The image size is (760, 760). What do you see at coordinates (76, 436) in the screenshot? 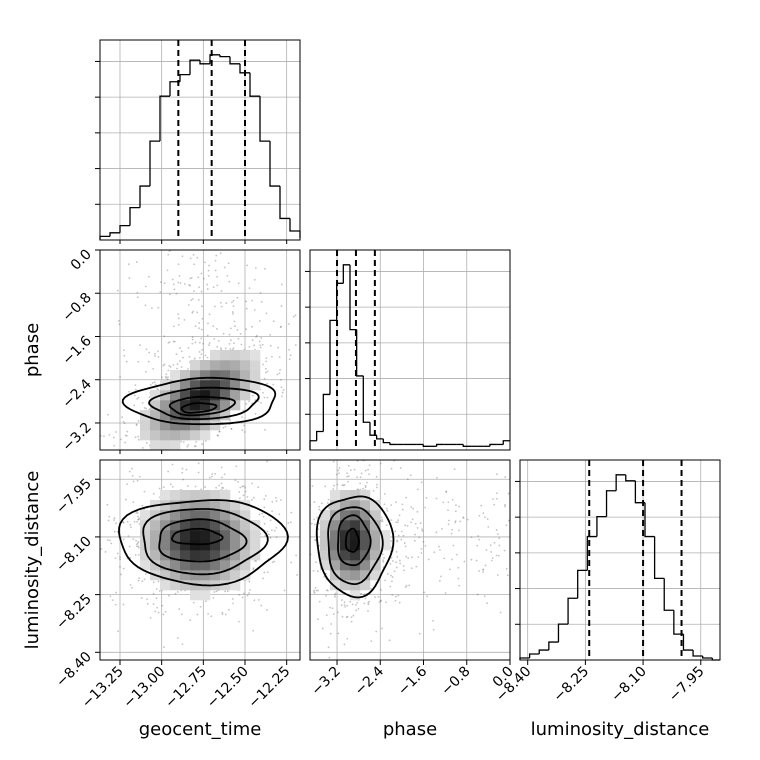
I see `ytick-label-phase-0: −3.2` at bounding box center [76, 436].